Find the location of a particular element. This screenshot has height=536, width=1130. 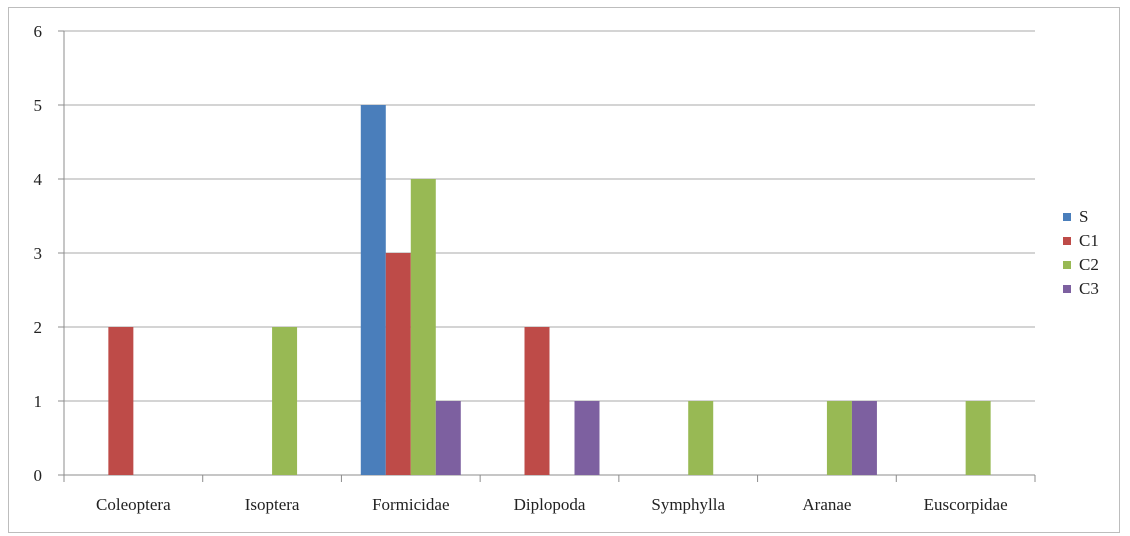

y-tick-label: 6 is located at coordinates (38, 31).